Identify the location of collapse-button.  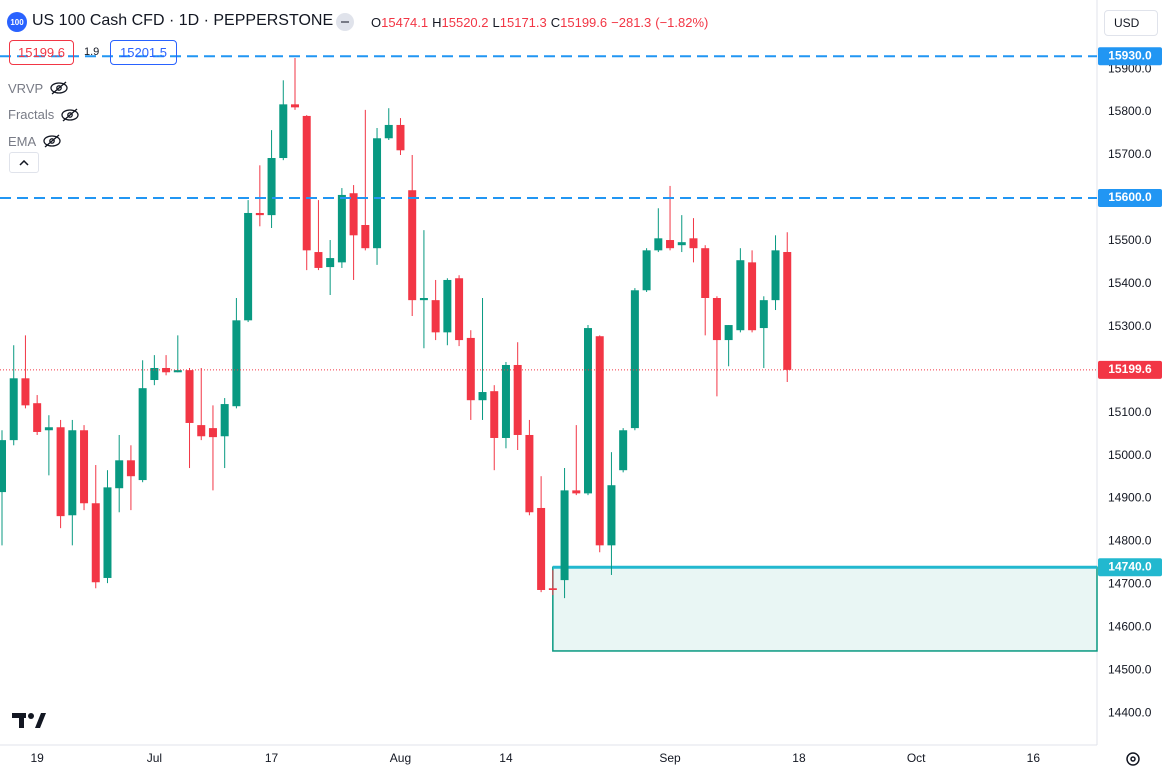
(24, 162).